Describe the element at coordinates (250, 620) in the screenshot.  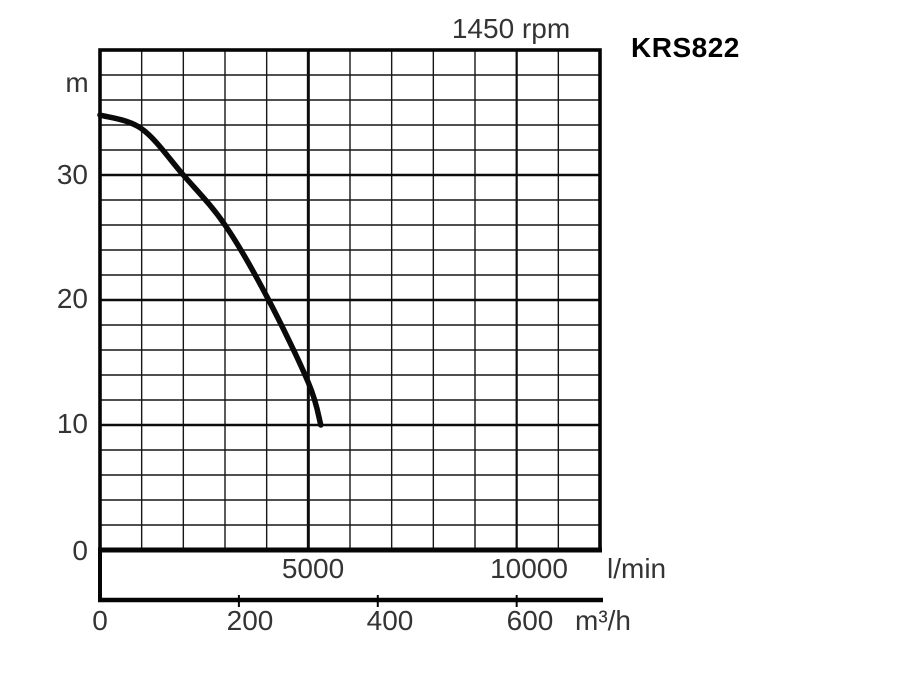
I see `x-tick-label-m3h-200: 200` at that location.